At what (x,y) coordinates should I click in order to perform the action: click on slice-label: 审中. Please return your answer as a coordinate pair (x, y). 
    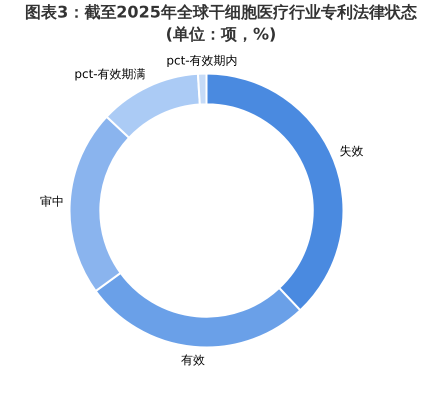
    Looking at the image, I should click on (52, 201).